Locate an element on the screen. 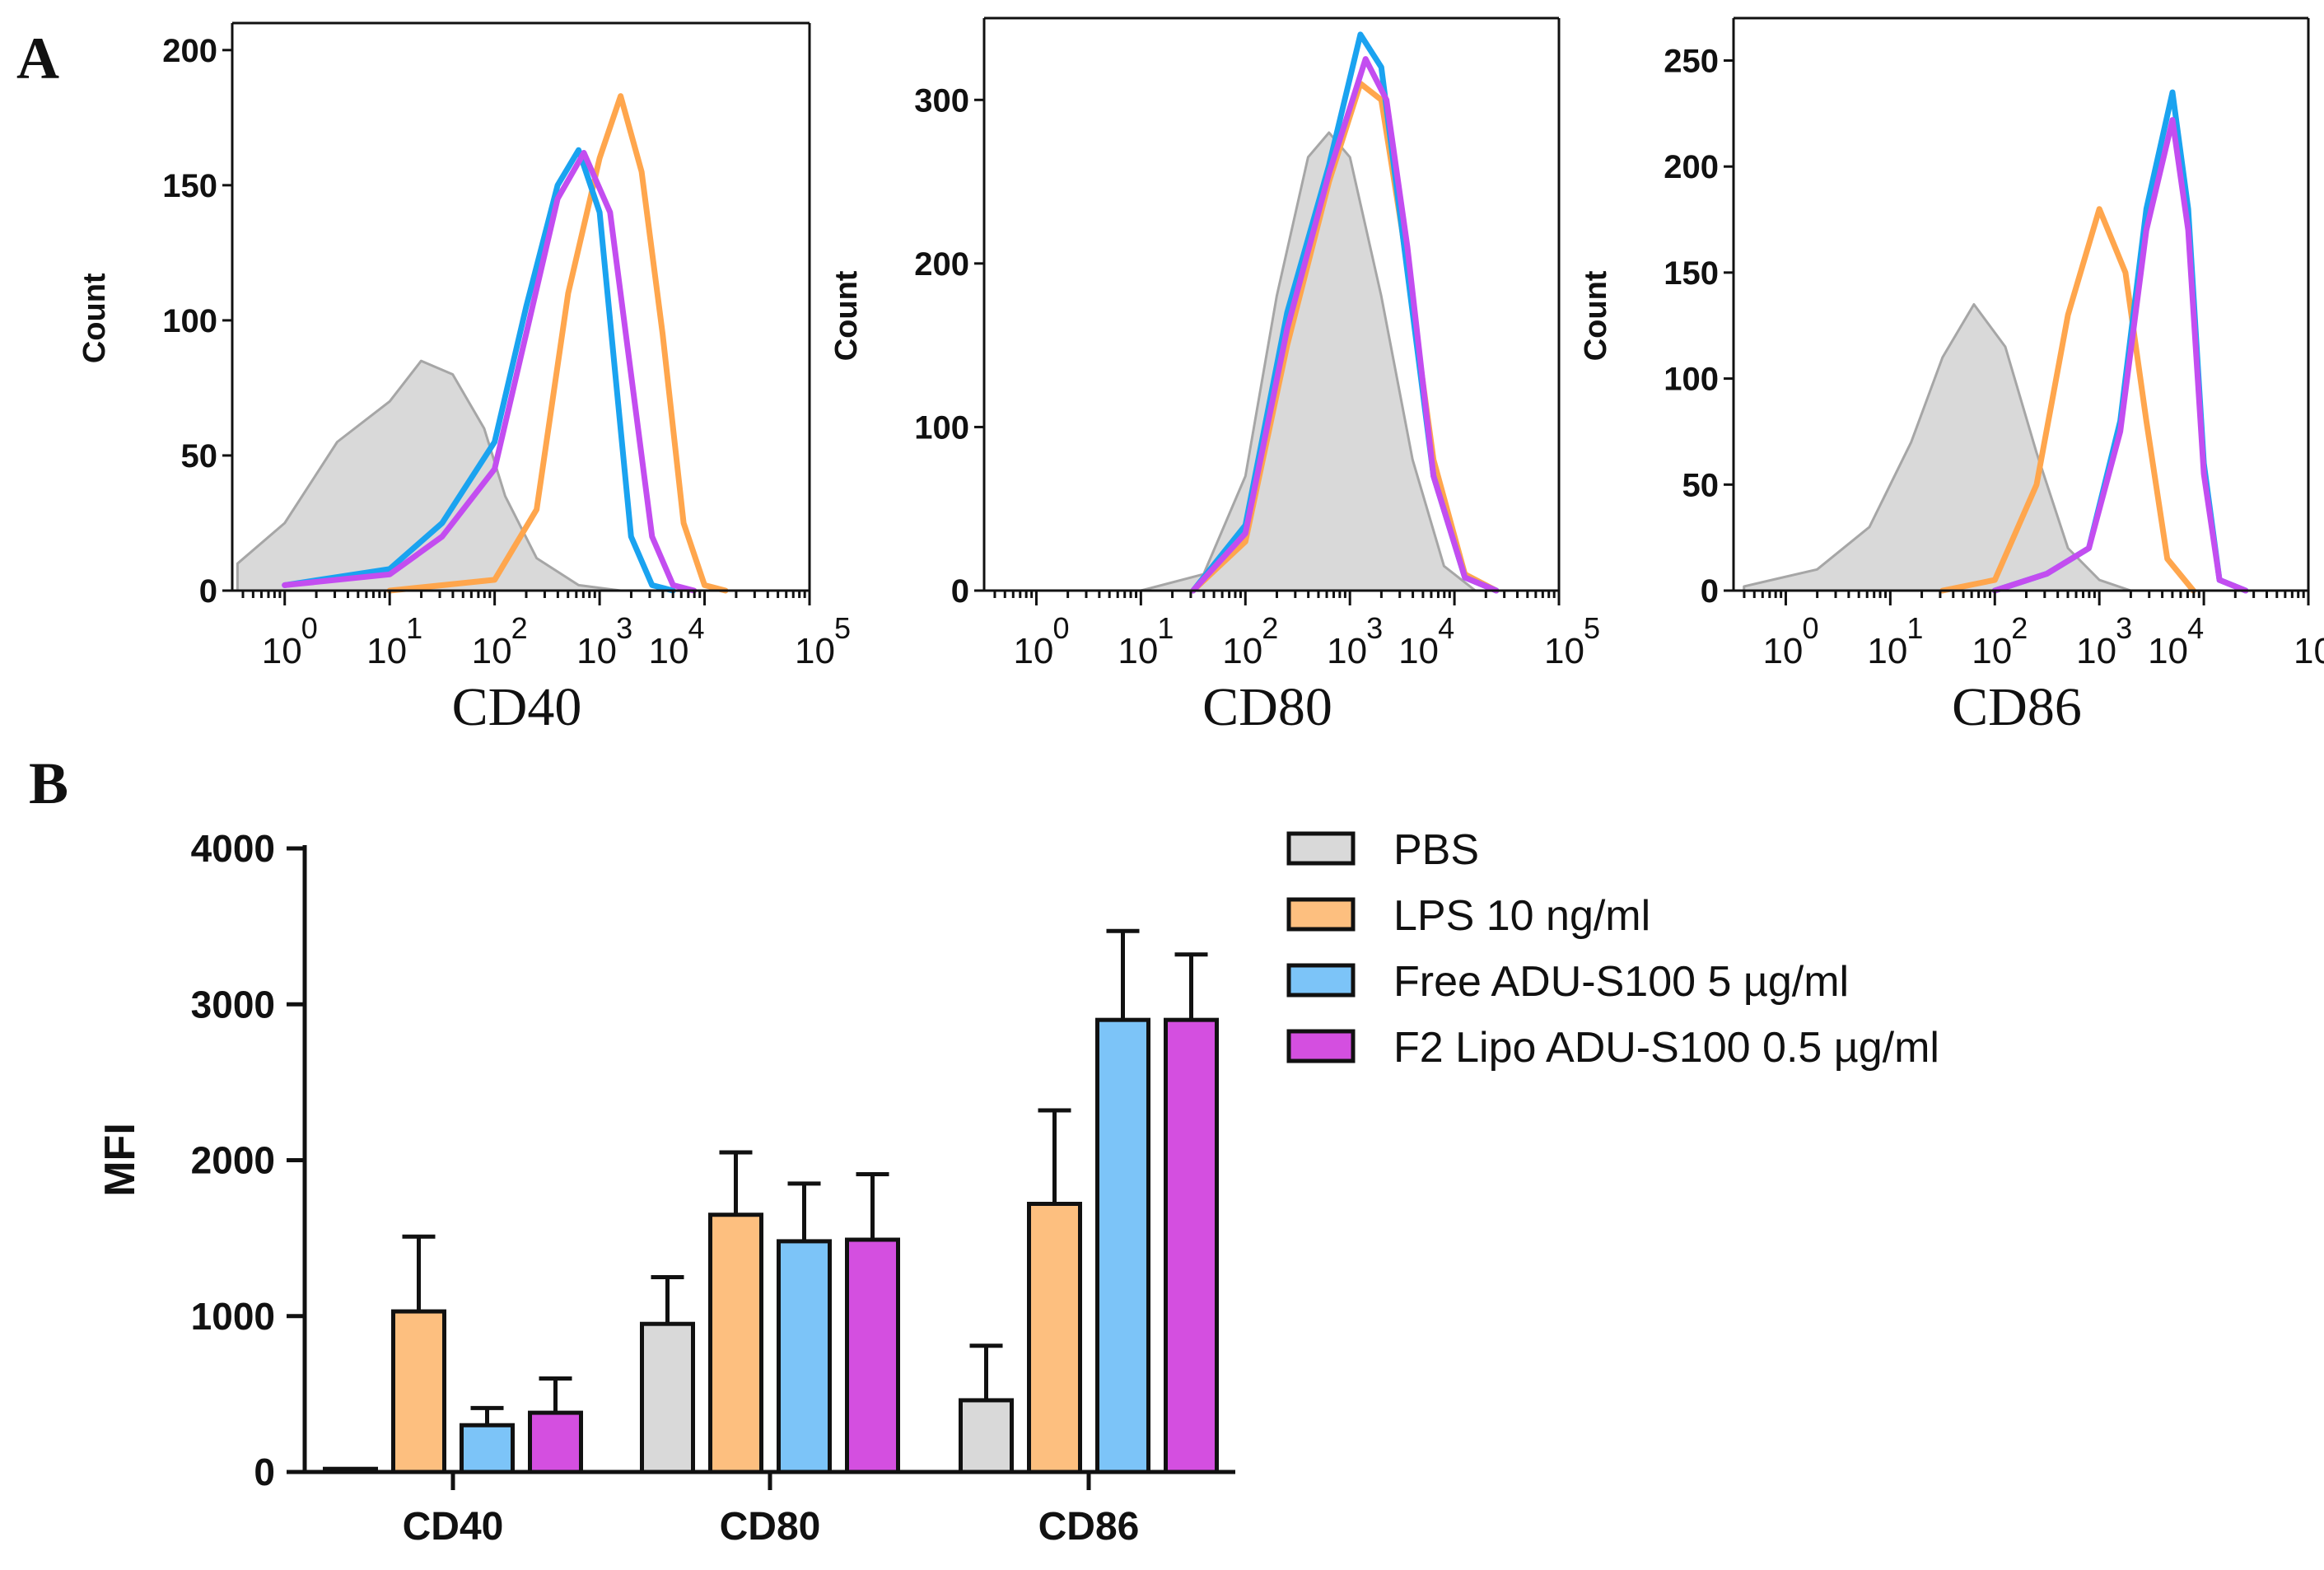 Image resolution: width=2324 pixels, height=1570 pixels. bar-free-adu-s100-5-g-ml-cd80 is located at coordinates (804, 1356).